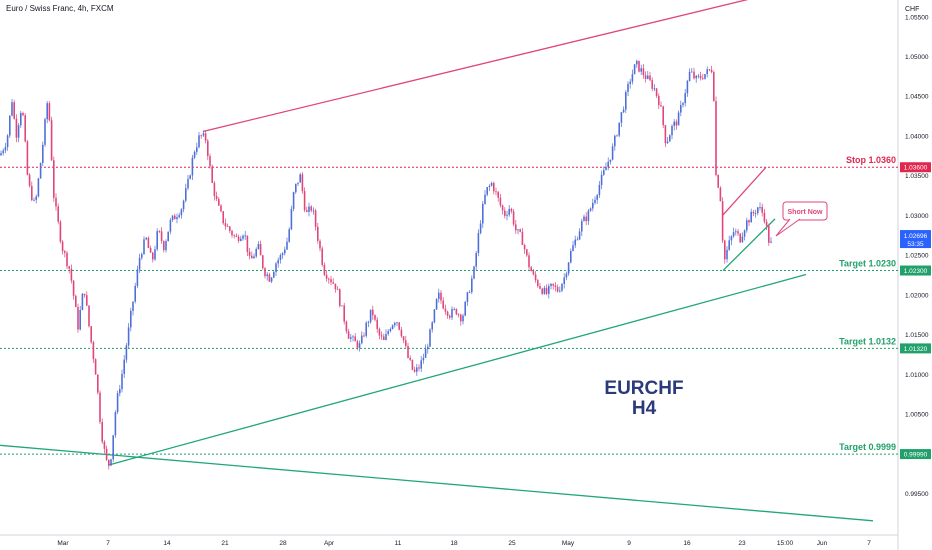  What do you see at coordinates (644, 408) in the screenshot?
I see `watermark-timeframe: H4` at bounding box center [644, 408].